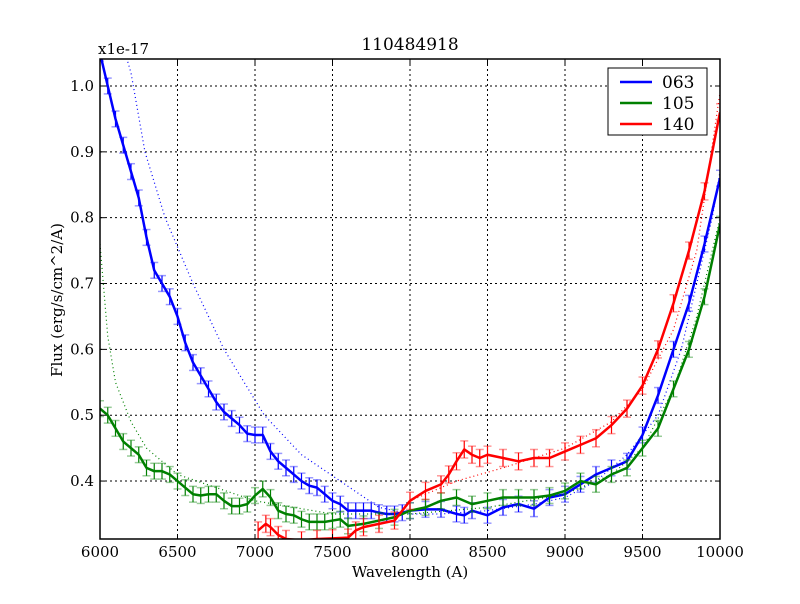  I want to click on x-tick-label: 8500, so click(487, 552).